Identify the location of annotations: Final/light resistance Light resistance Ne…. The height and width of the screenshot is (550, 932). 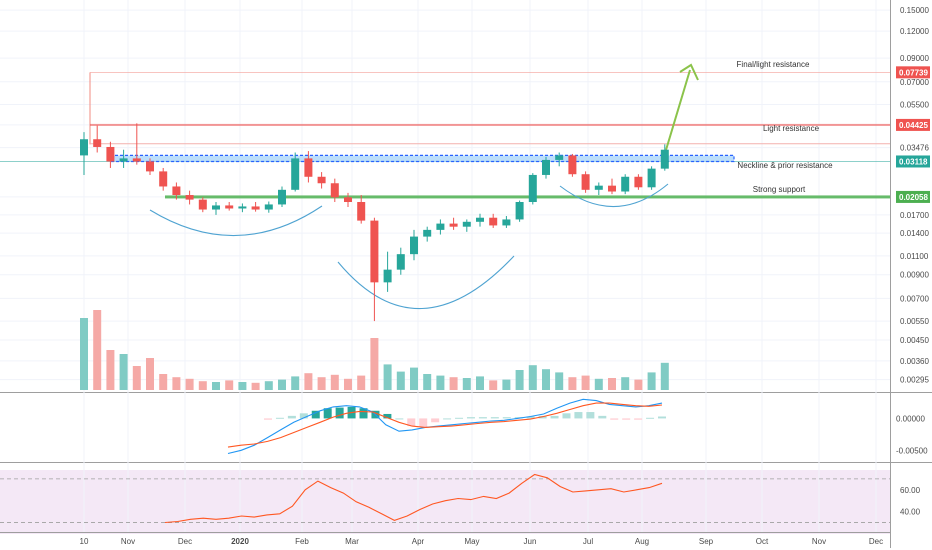
(785, 127).